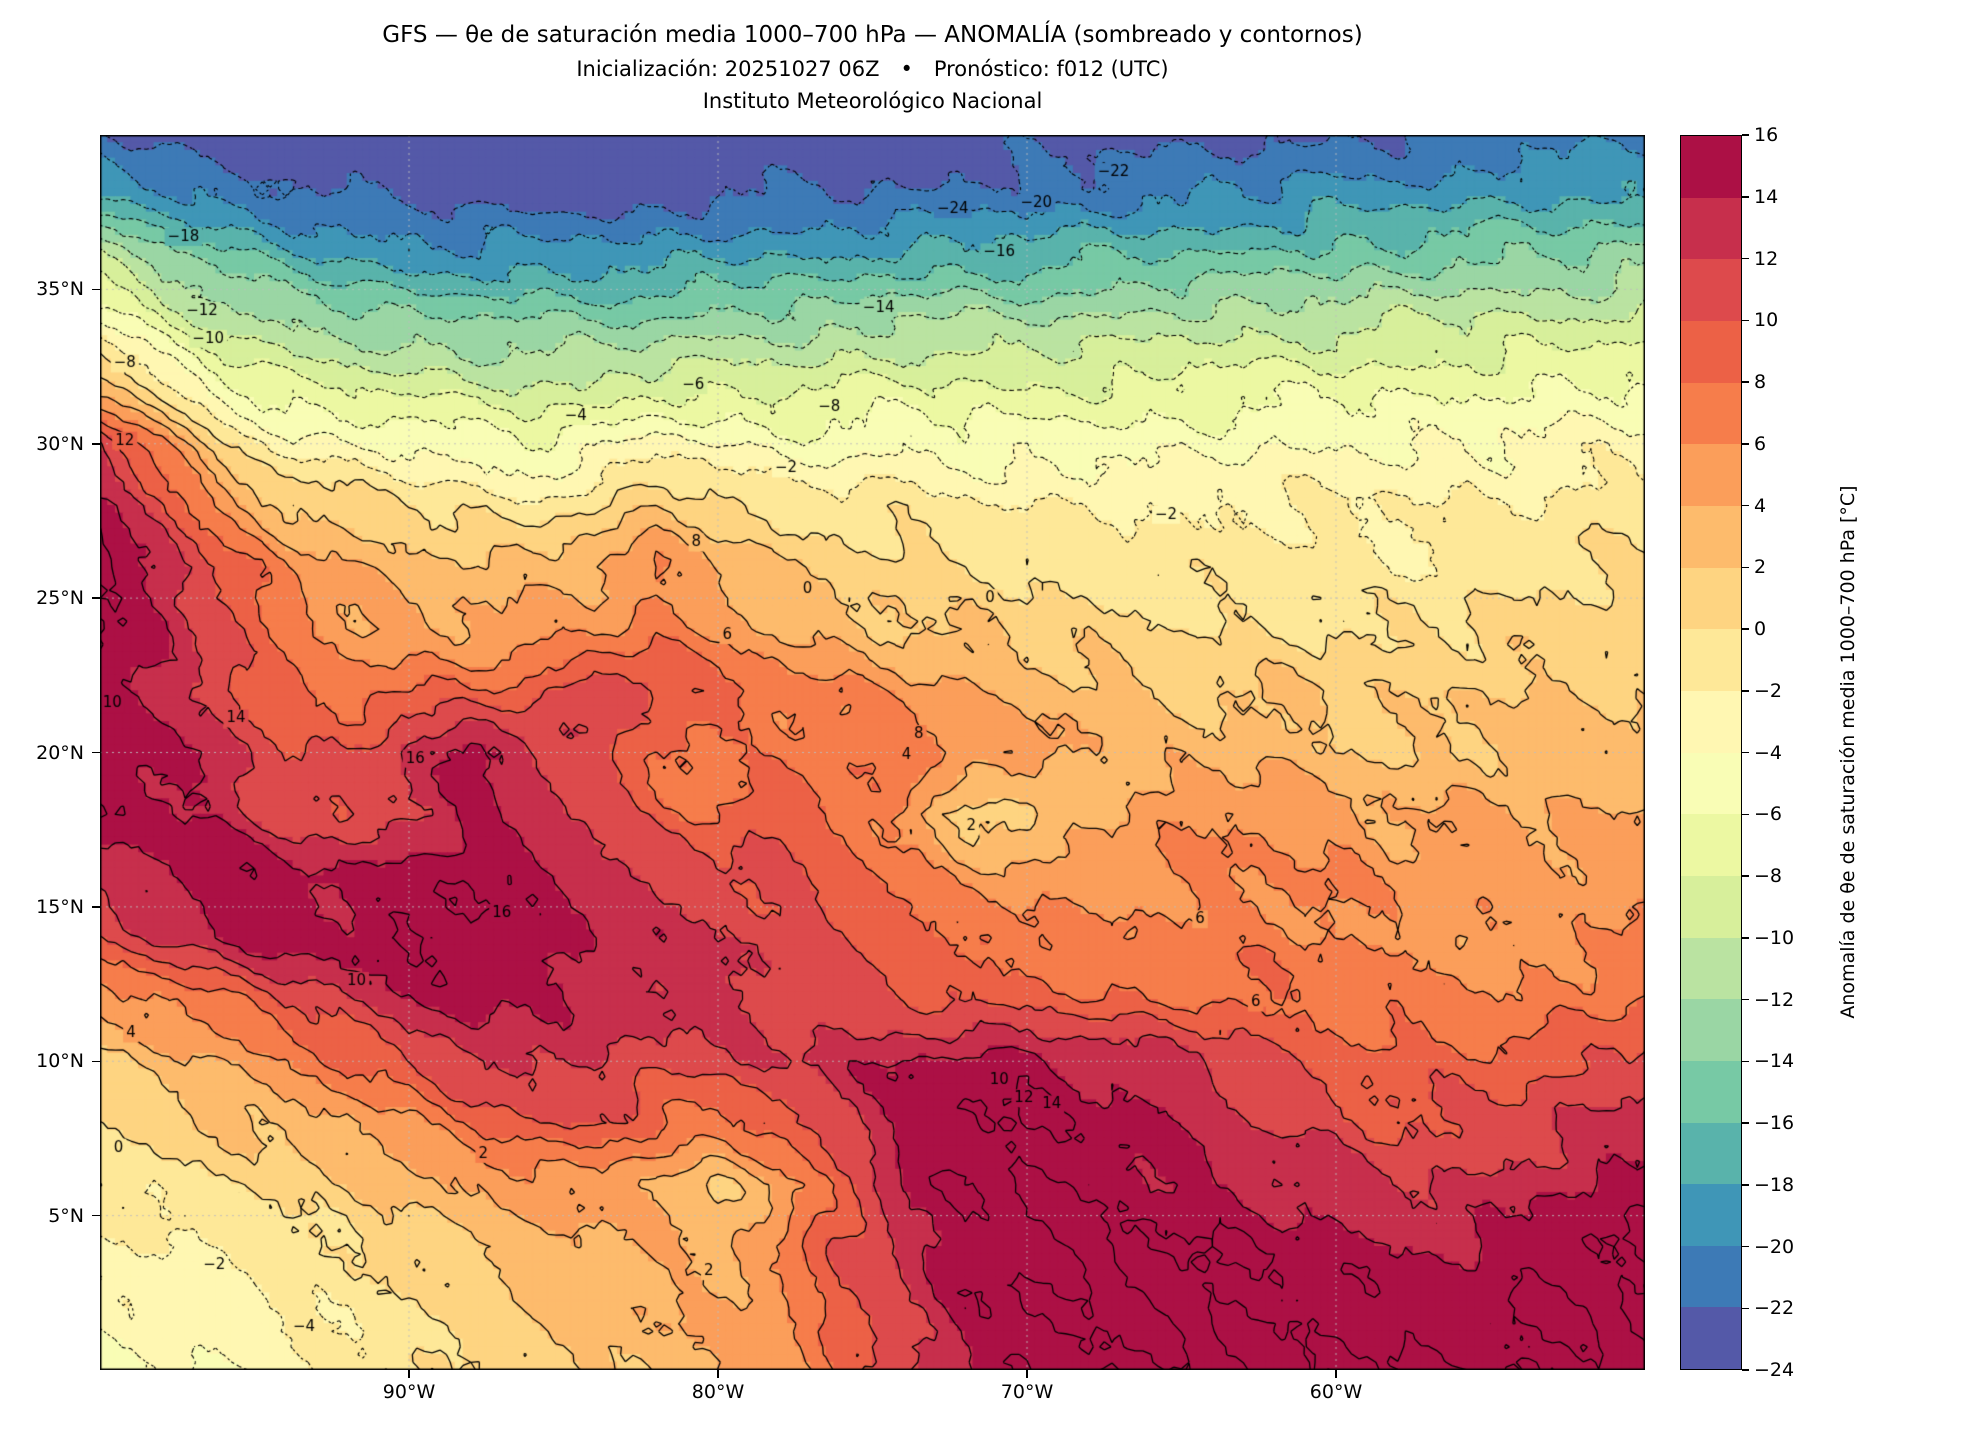  What do you see at coordinates (60, 289) in the screenshot?
I see `lat-tick-label: 35°N` at bounding box center [60, 289].